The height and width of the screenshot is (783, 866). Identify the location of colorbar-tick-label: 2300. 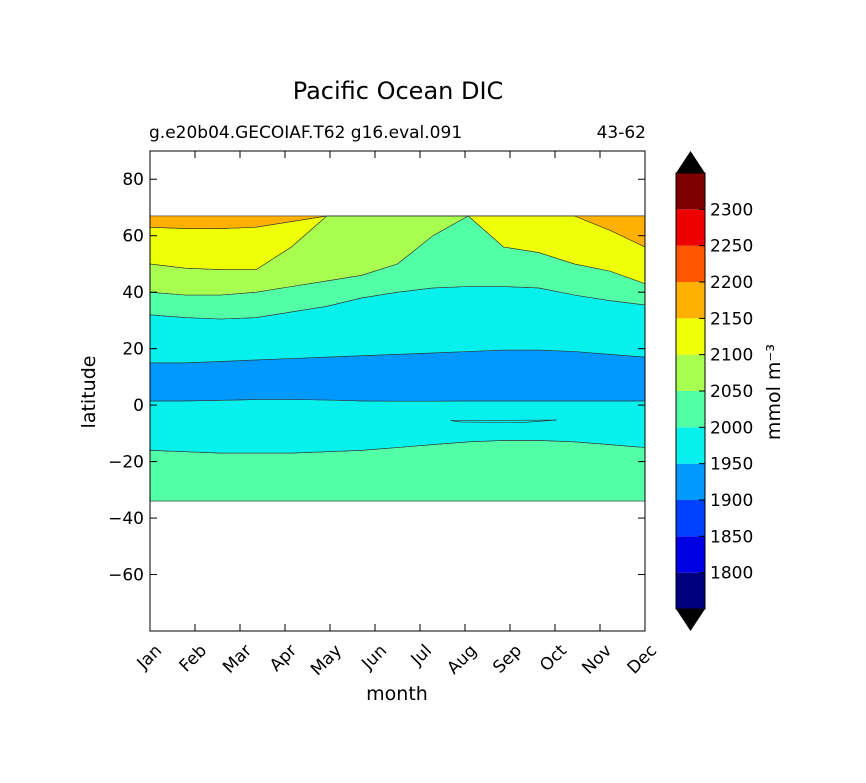
(731, 210).